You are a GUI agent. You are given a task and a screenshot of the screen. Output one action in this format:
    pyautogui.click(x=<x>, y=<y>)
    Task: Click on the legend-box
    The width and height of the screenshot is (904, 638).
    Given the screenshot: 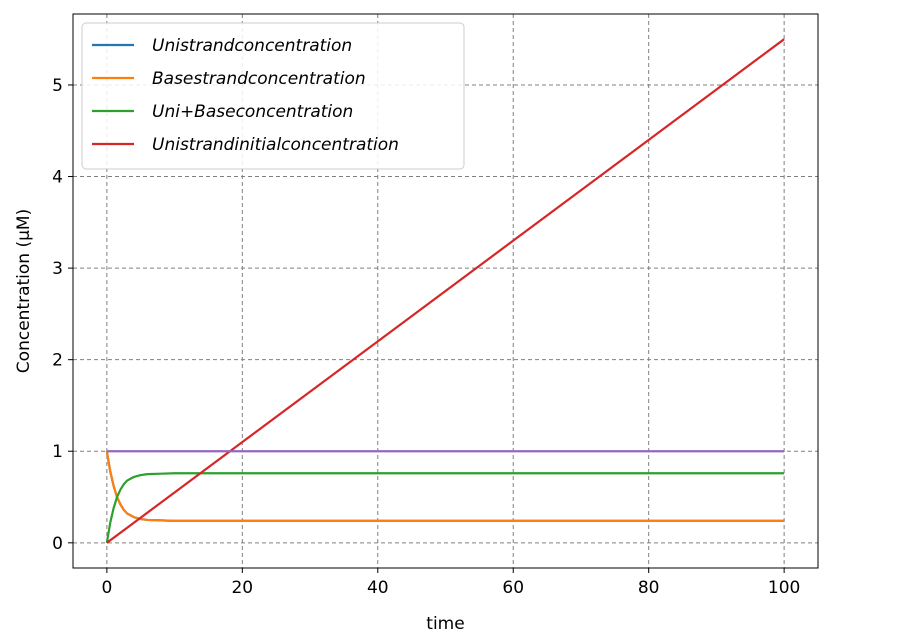 What is the action you would take?
    pyautogui.click(x=273, y=96)
    